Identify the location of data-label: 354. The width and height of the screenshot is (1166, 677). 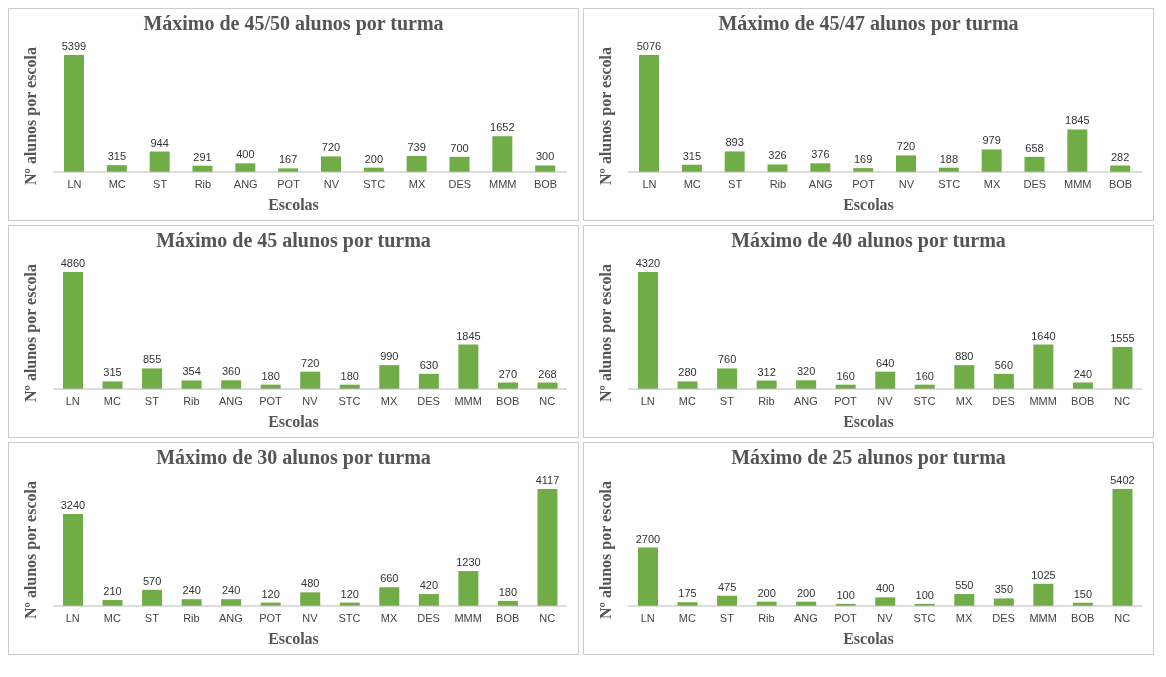
(191, 371).